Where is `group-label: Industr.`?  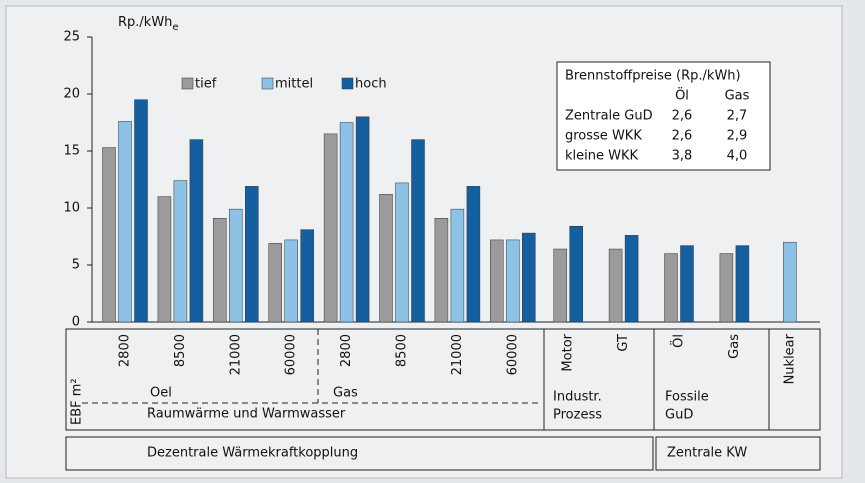
group-label: Industr. is located at coordinates (577, 397).